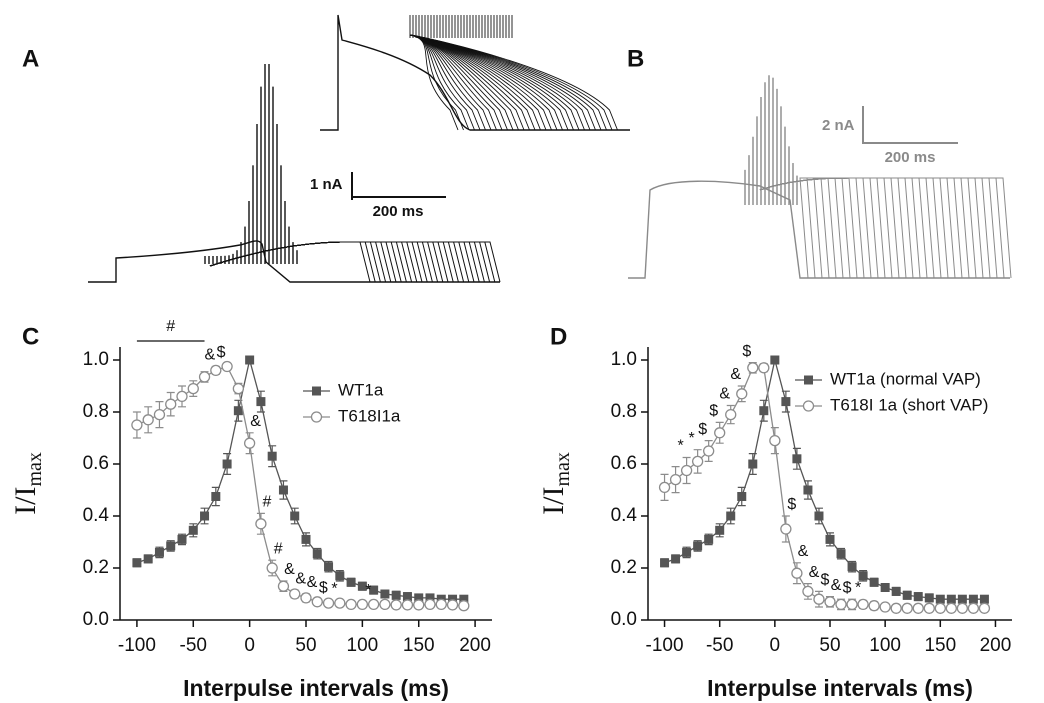 Image resolution: width=1044 pixels, height=703 pixels. I want to click on x-tick-label: 50, so click(829, 645).